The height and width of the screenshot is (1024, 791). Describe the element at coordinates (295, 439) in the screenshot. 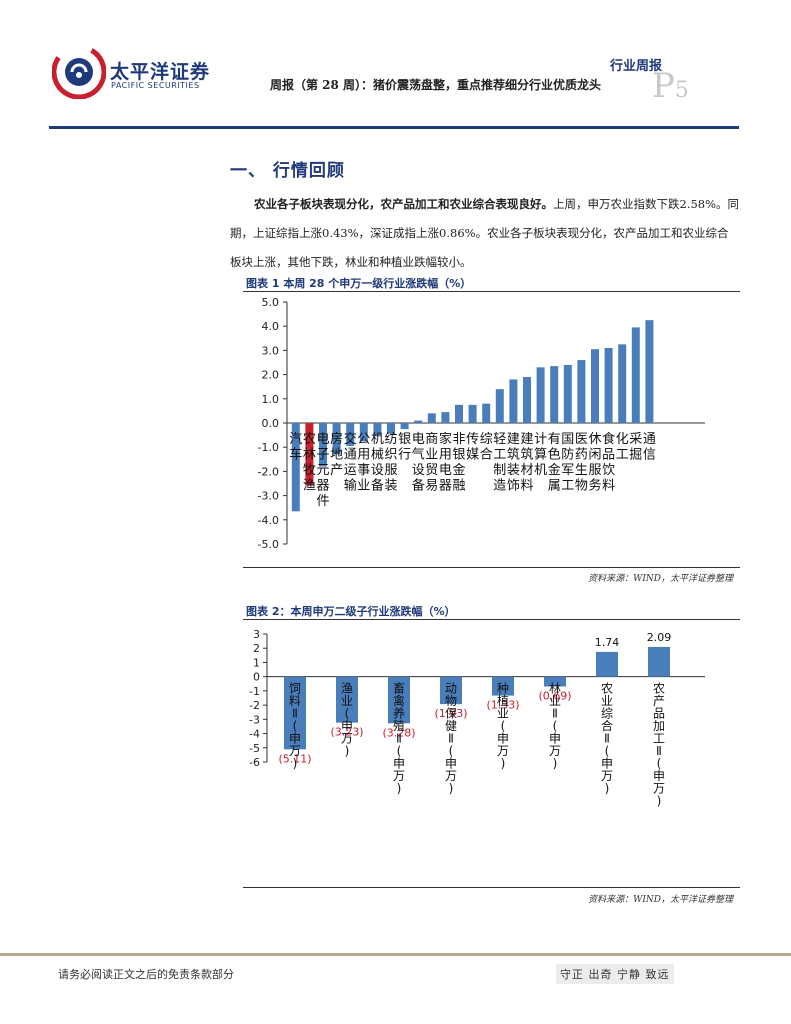

I see `chart1-x-label-char: 汽` at that location.